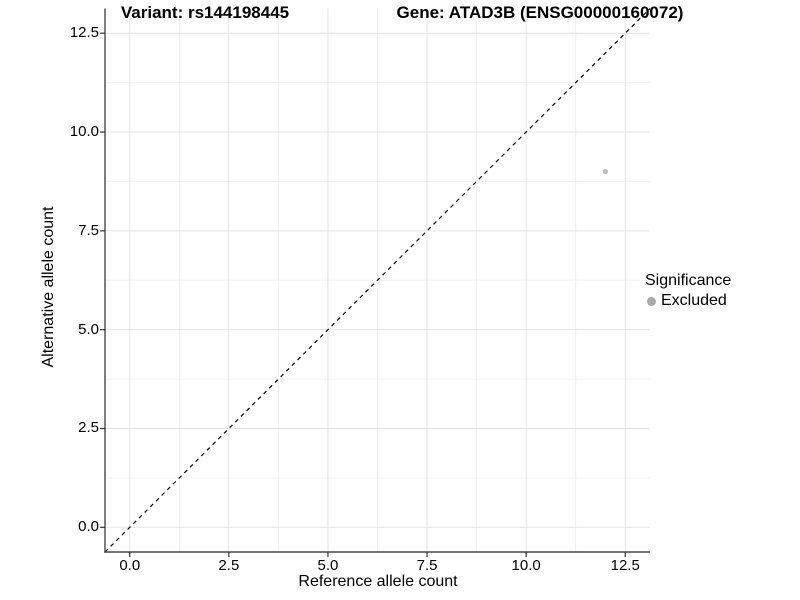  What do you see at coordinates (688, 280) in the screenshot?
I see `legend-title: Significance` at bounding box center [688, 280].